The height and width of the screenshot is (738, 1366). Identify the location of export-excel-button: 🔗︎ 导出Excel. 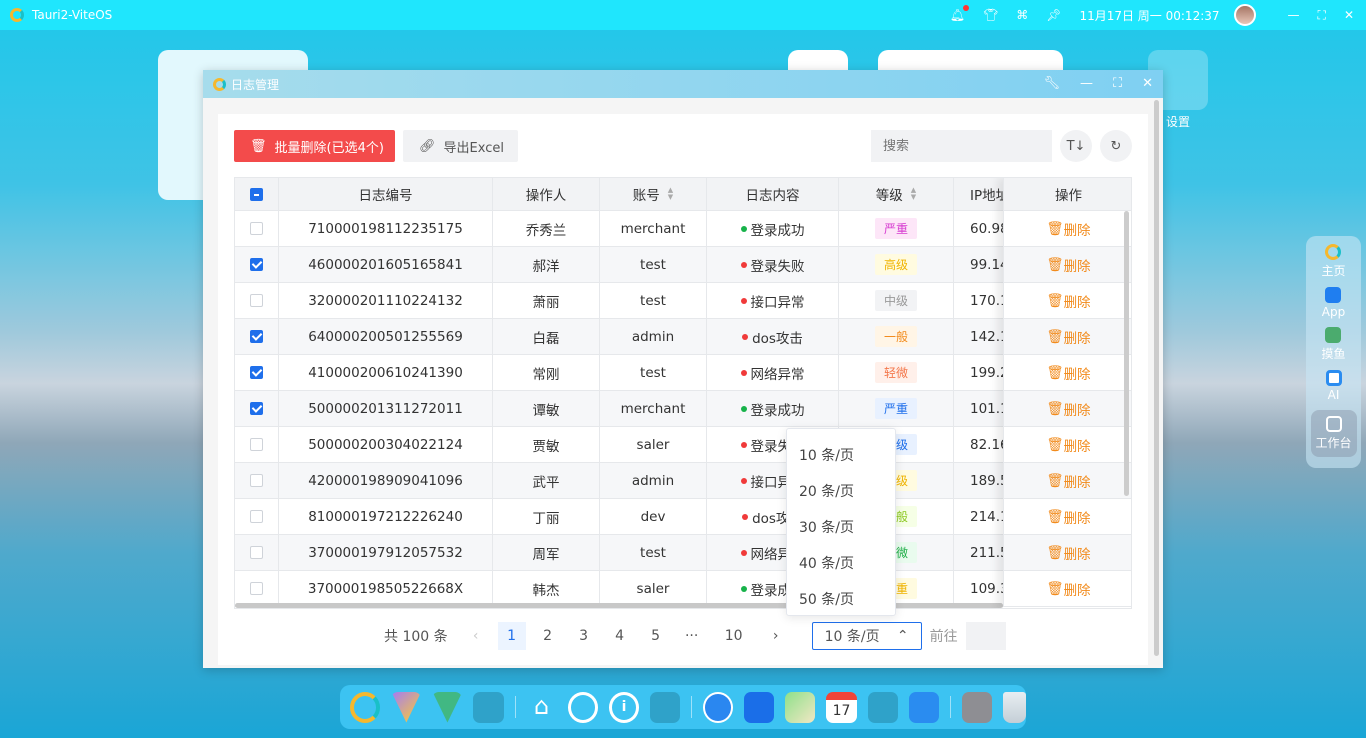
(460, 146).